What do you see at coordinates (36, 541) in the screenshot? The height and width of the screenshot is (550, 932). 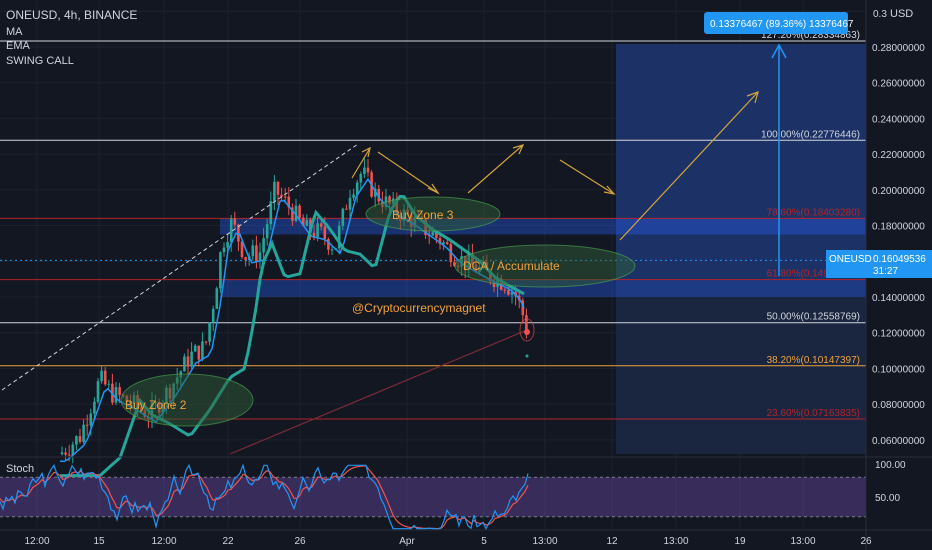 I see `time-tick-0: 12:00` at bounding box center [36, 541].